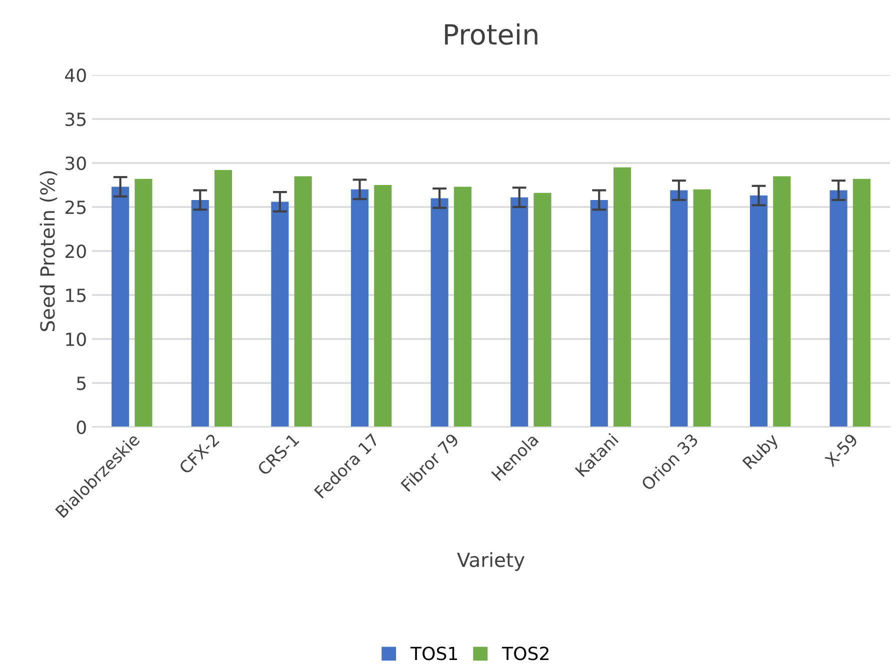 The width and height of the screenshot is (896, 666). Describe the element at coordinates (76, 295) in the screenshot. I see `y-tick-label: 15` at that location.